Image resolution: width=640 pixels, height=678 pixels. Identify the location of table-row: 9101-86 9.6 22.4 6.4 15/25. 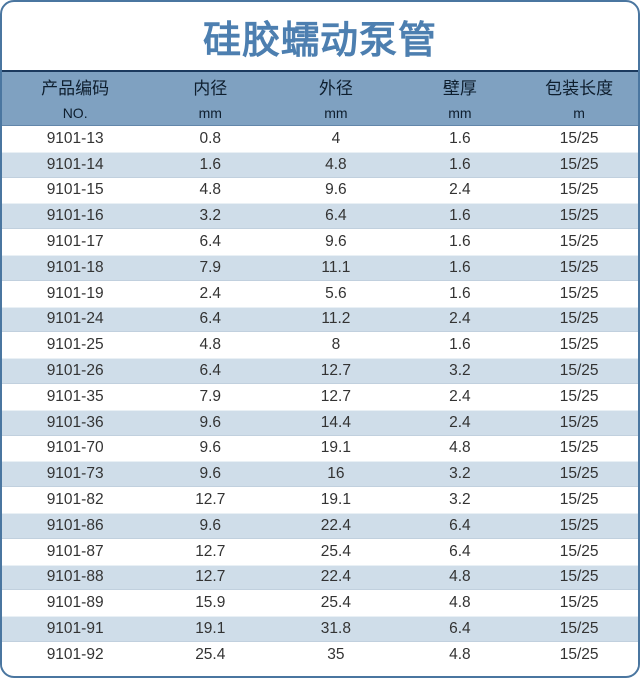
(320, 525).